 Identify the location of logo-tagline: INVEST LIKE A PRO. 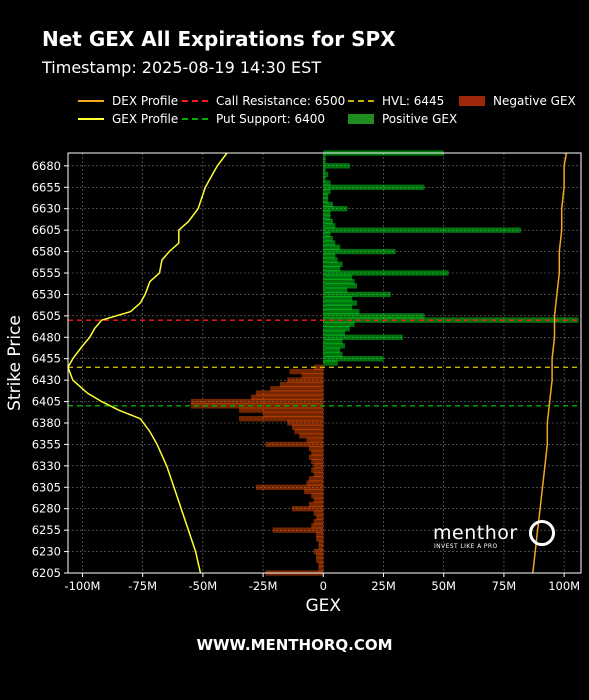
(466, 546).